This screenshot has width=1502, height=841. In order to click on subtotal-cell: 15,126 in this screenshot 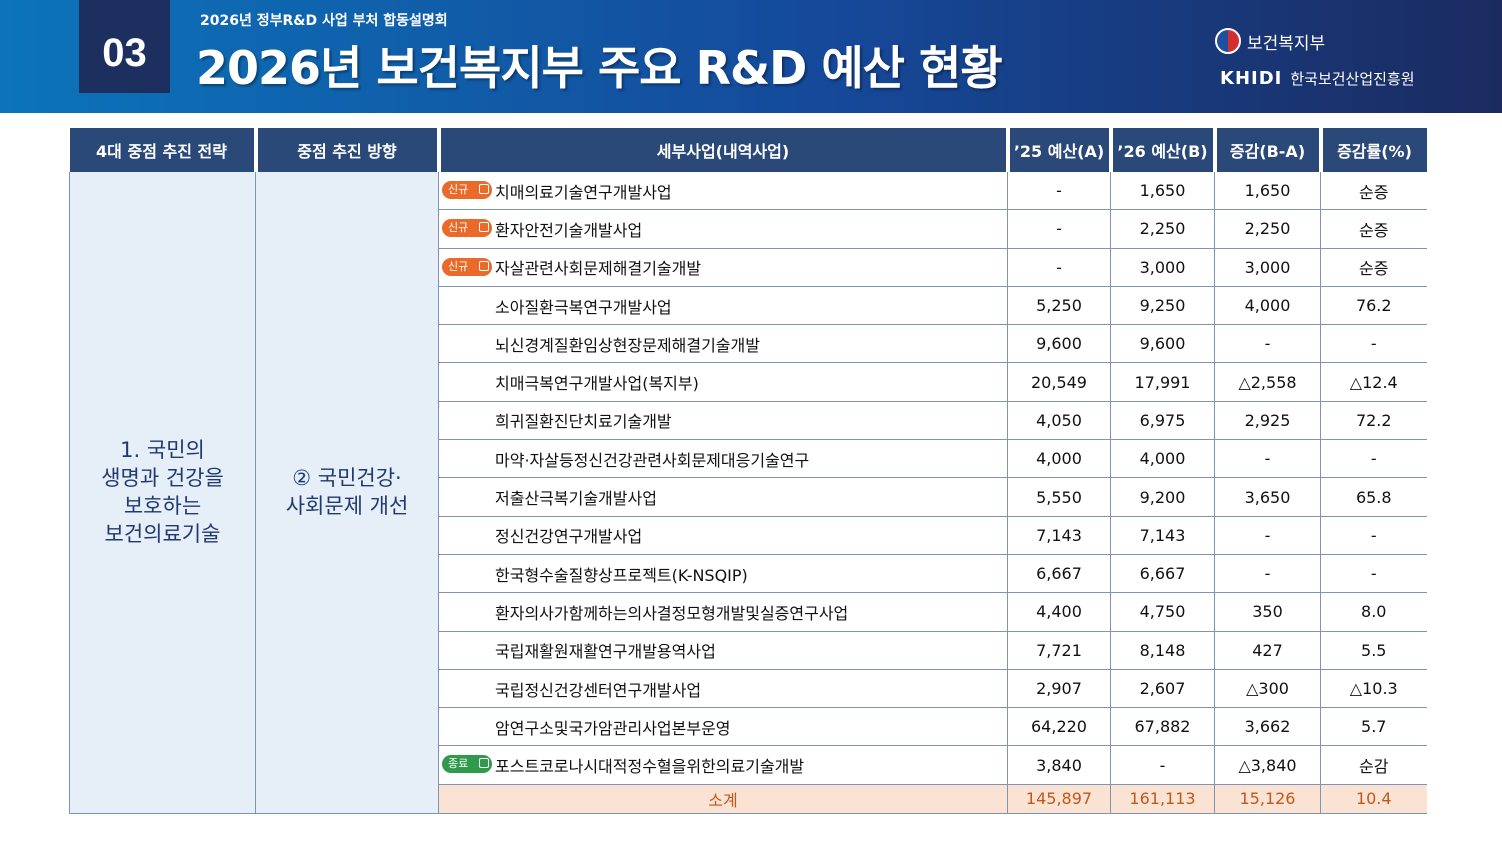, I will do `click(1267, 799)`.